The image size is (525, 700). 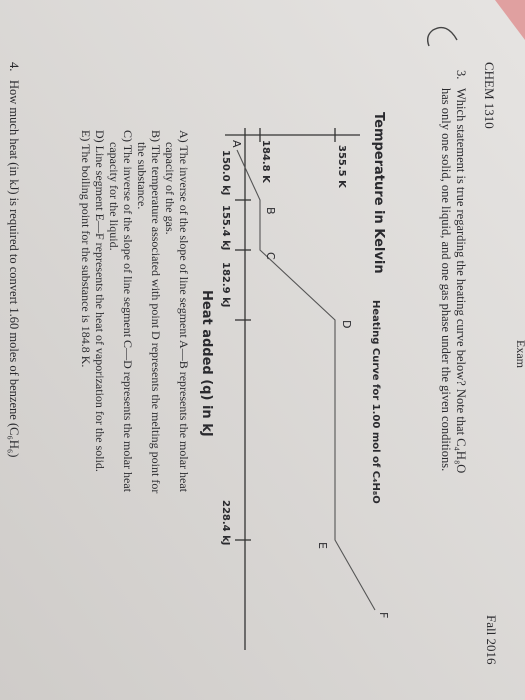 What do you see at coordinates (142, 175) in the screenshot?
I see `option-text: the substance.` at bounding box center [142, 175].